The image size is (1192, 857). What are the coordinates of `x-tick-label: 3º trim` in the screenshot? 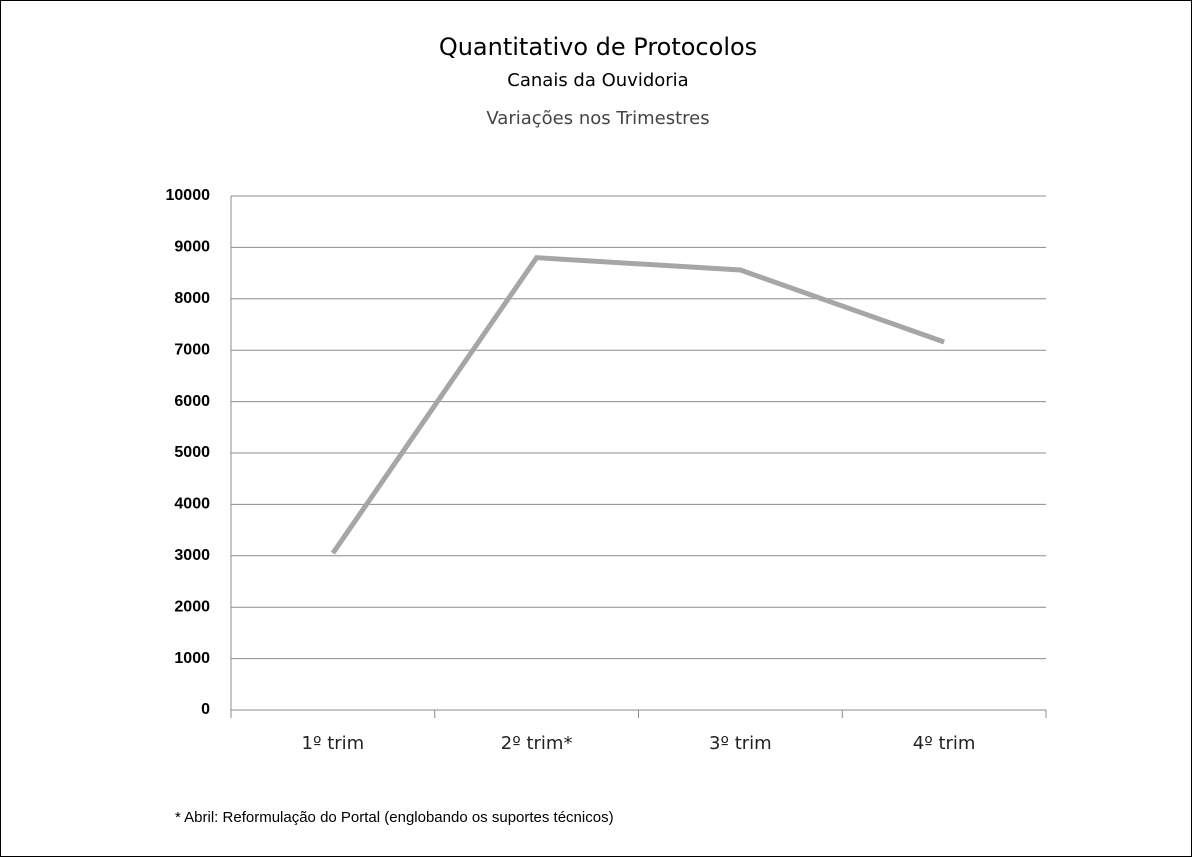 It's located at (740, 743).